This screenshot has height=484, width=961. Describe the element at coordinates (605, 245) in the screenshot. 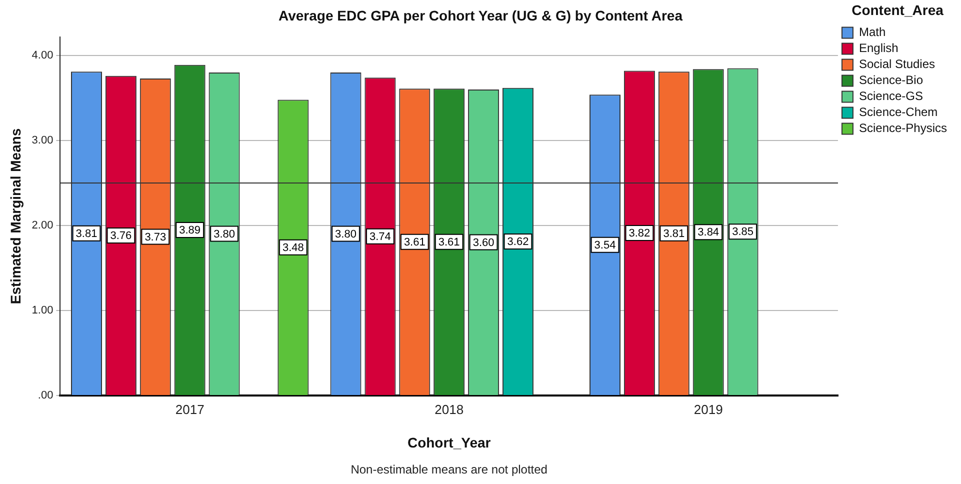

I see `data-label: 3.54` at that location.